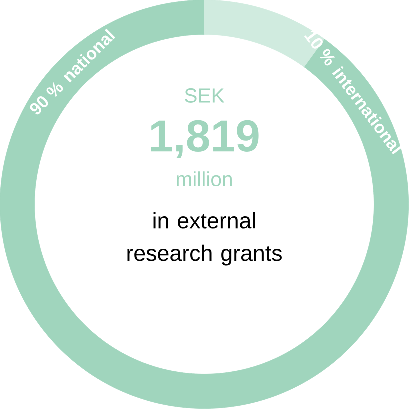  What do you see at coordinates (205, 95) in the screenshot?
I see `text: SEK` at bounding box center [205, 95].